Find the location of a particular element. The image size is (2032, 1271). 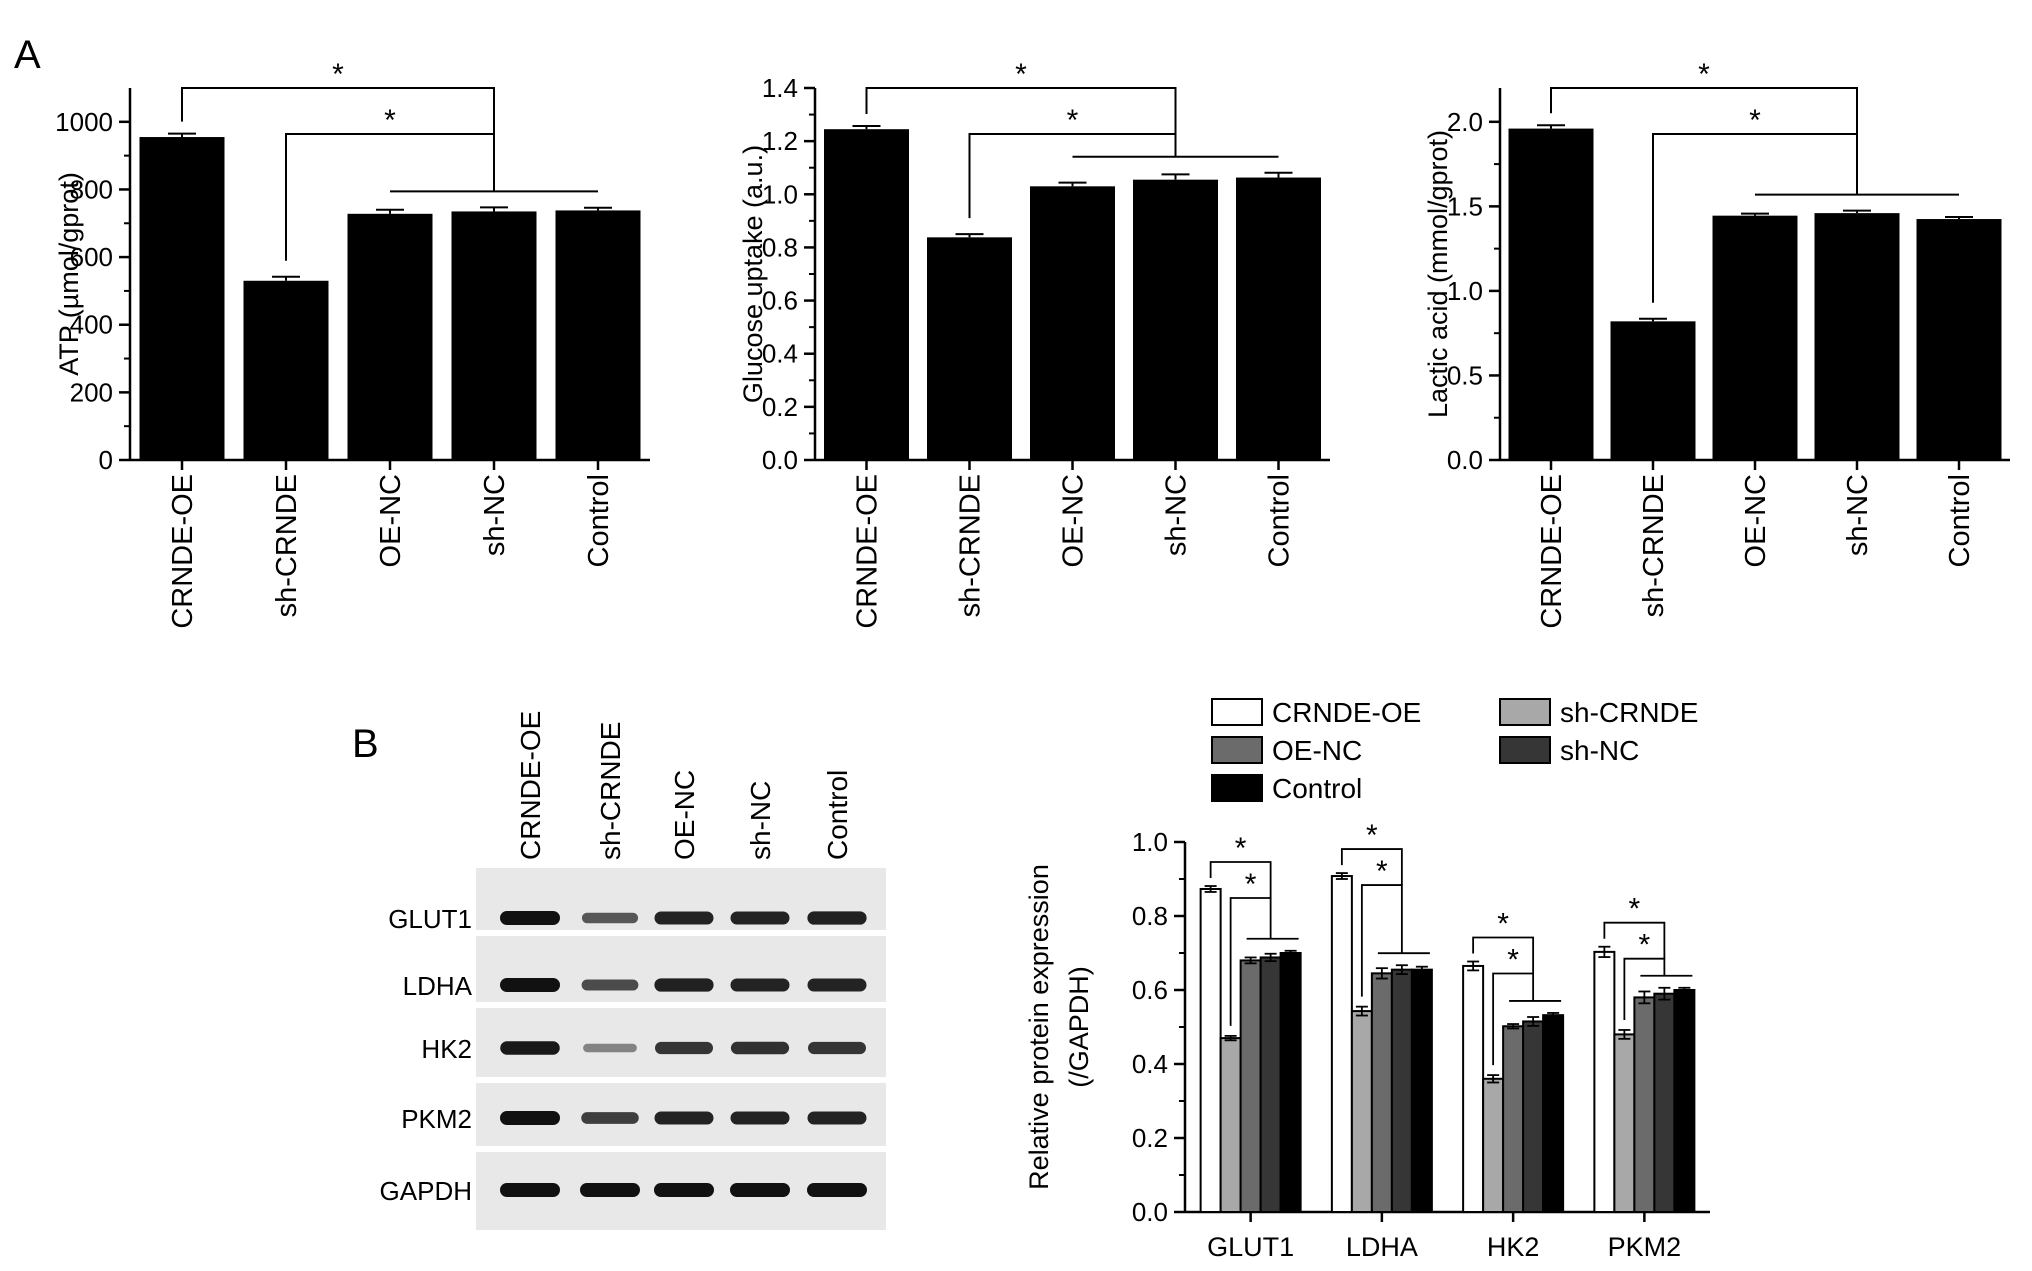

category-label: HK2 is located at coordinates (1513, 1247).